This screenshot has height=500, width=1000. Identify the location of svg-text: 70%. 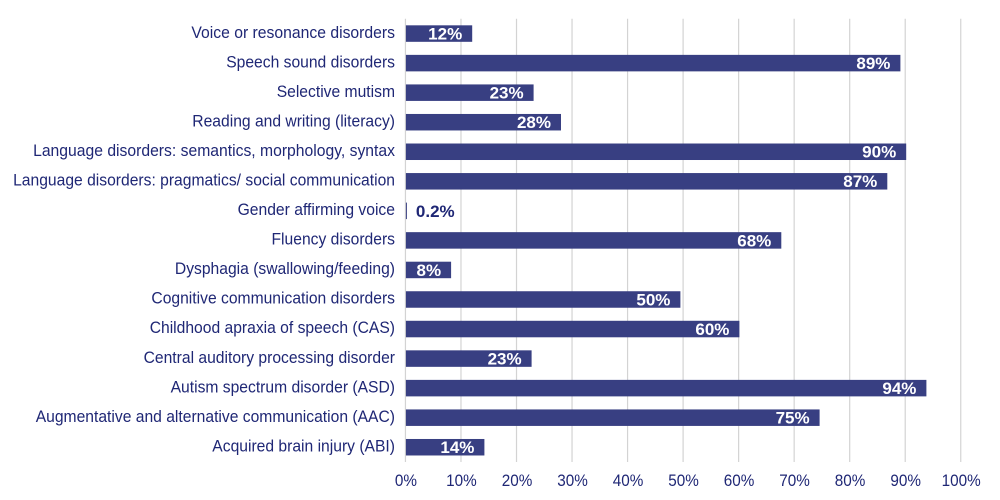
(794, 481).